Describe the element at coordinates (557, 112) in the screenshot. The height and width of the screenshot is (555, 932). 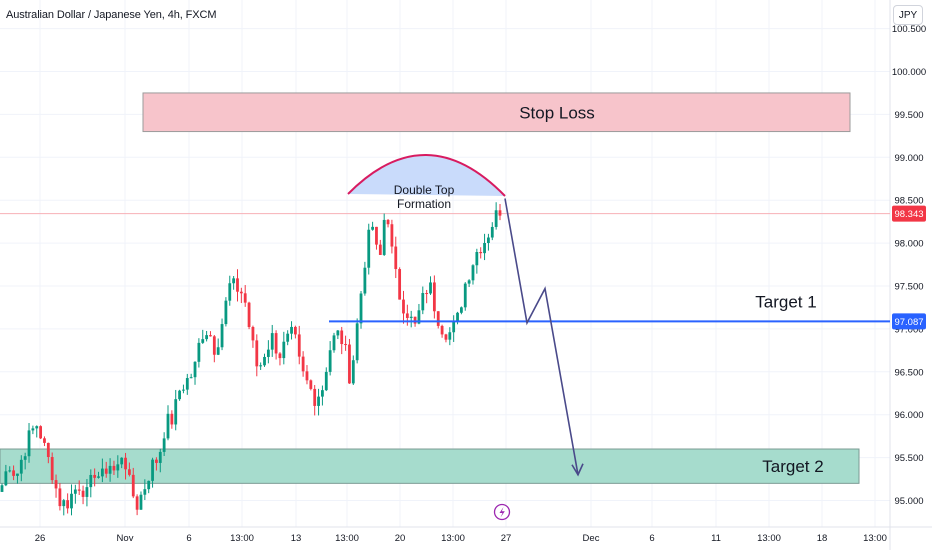
I see `stop-loss-label: Stop Loss` at that location.